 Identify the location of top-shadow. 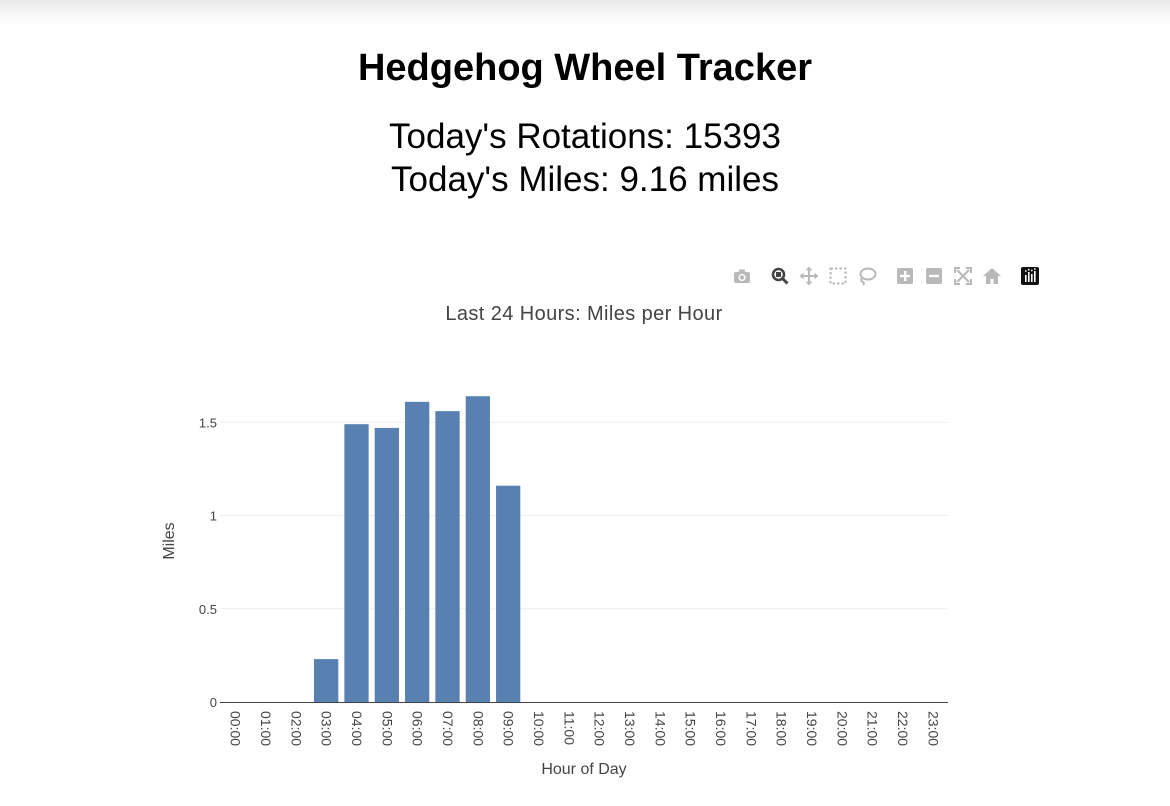
(585, 13).